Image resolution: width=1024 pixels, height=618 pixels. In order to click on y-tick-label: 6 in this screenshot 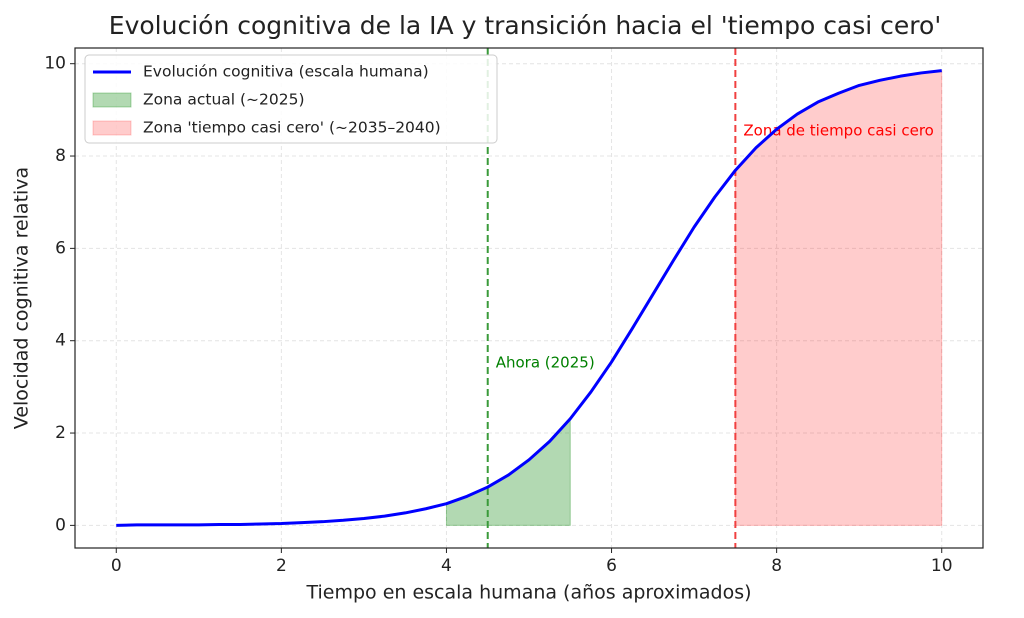, I will do `click(60, 248)`.